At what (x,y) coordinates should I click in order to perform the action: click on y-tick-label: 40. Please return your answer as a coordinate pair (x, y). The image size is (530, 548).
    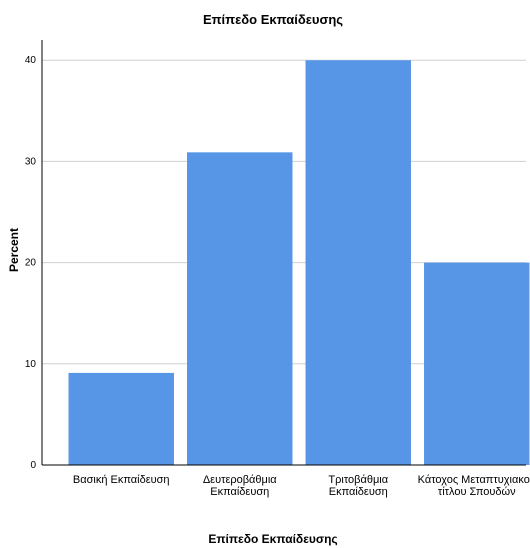
    Looking at the image, I should click on (31, 60).